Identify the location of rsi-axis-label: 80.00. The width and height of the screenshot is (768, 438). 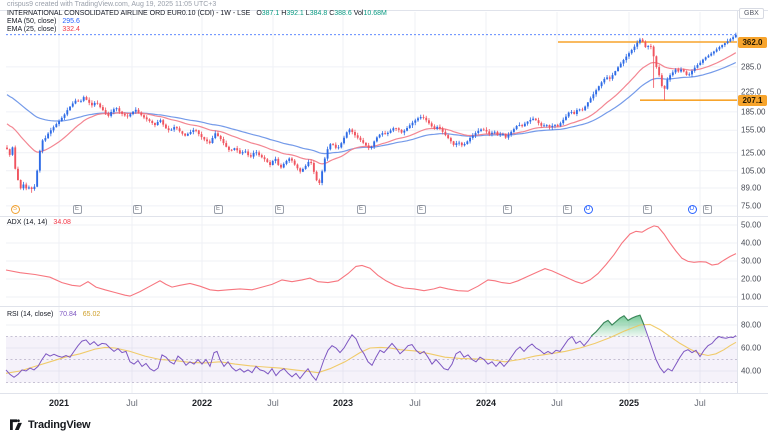
(751, 325).